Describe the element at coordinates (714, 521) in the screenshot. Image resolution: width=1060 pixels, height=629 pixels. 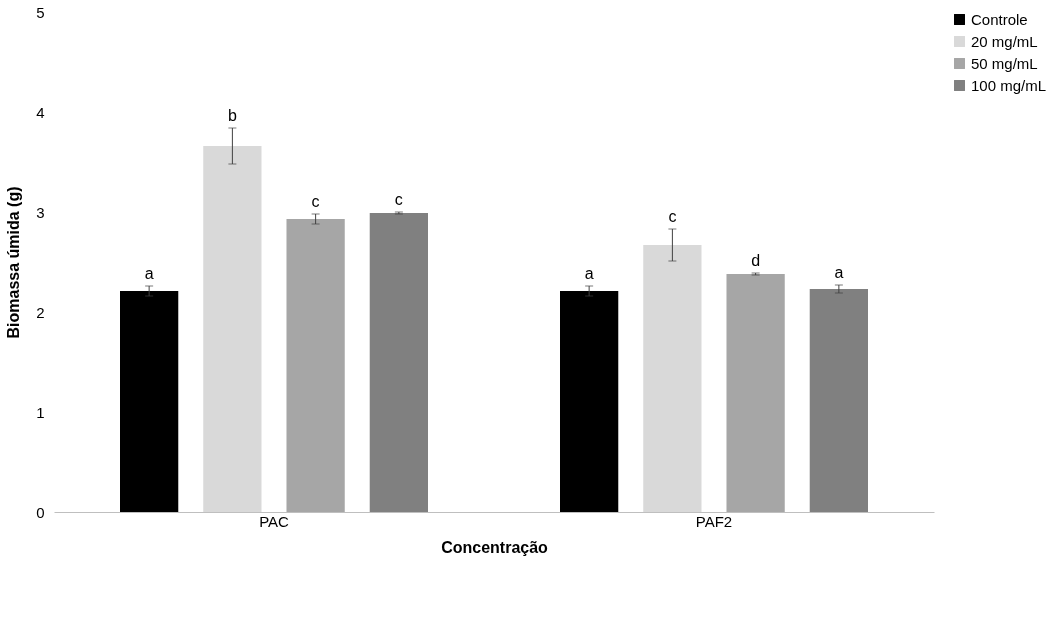
I see `x-tick-label: PAF2` at that location.